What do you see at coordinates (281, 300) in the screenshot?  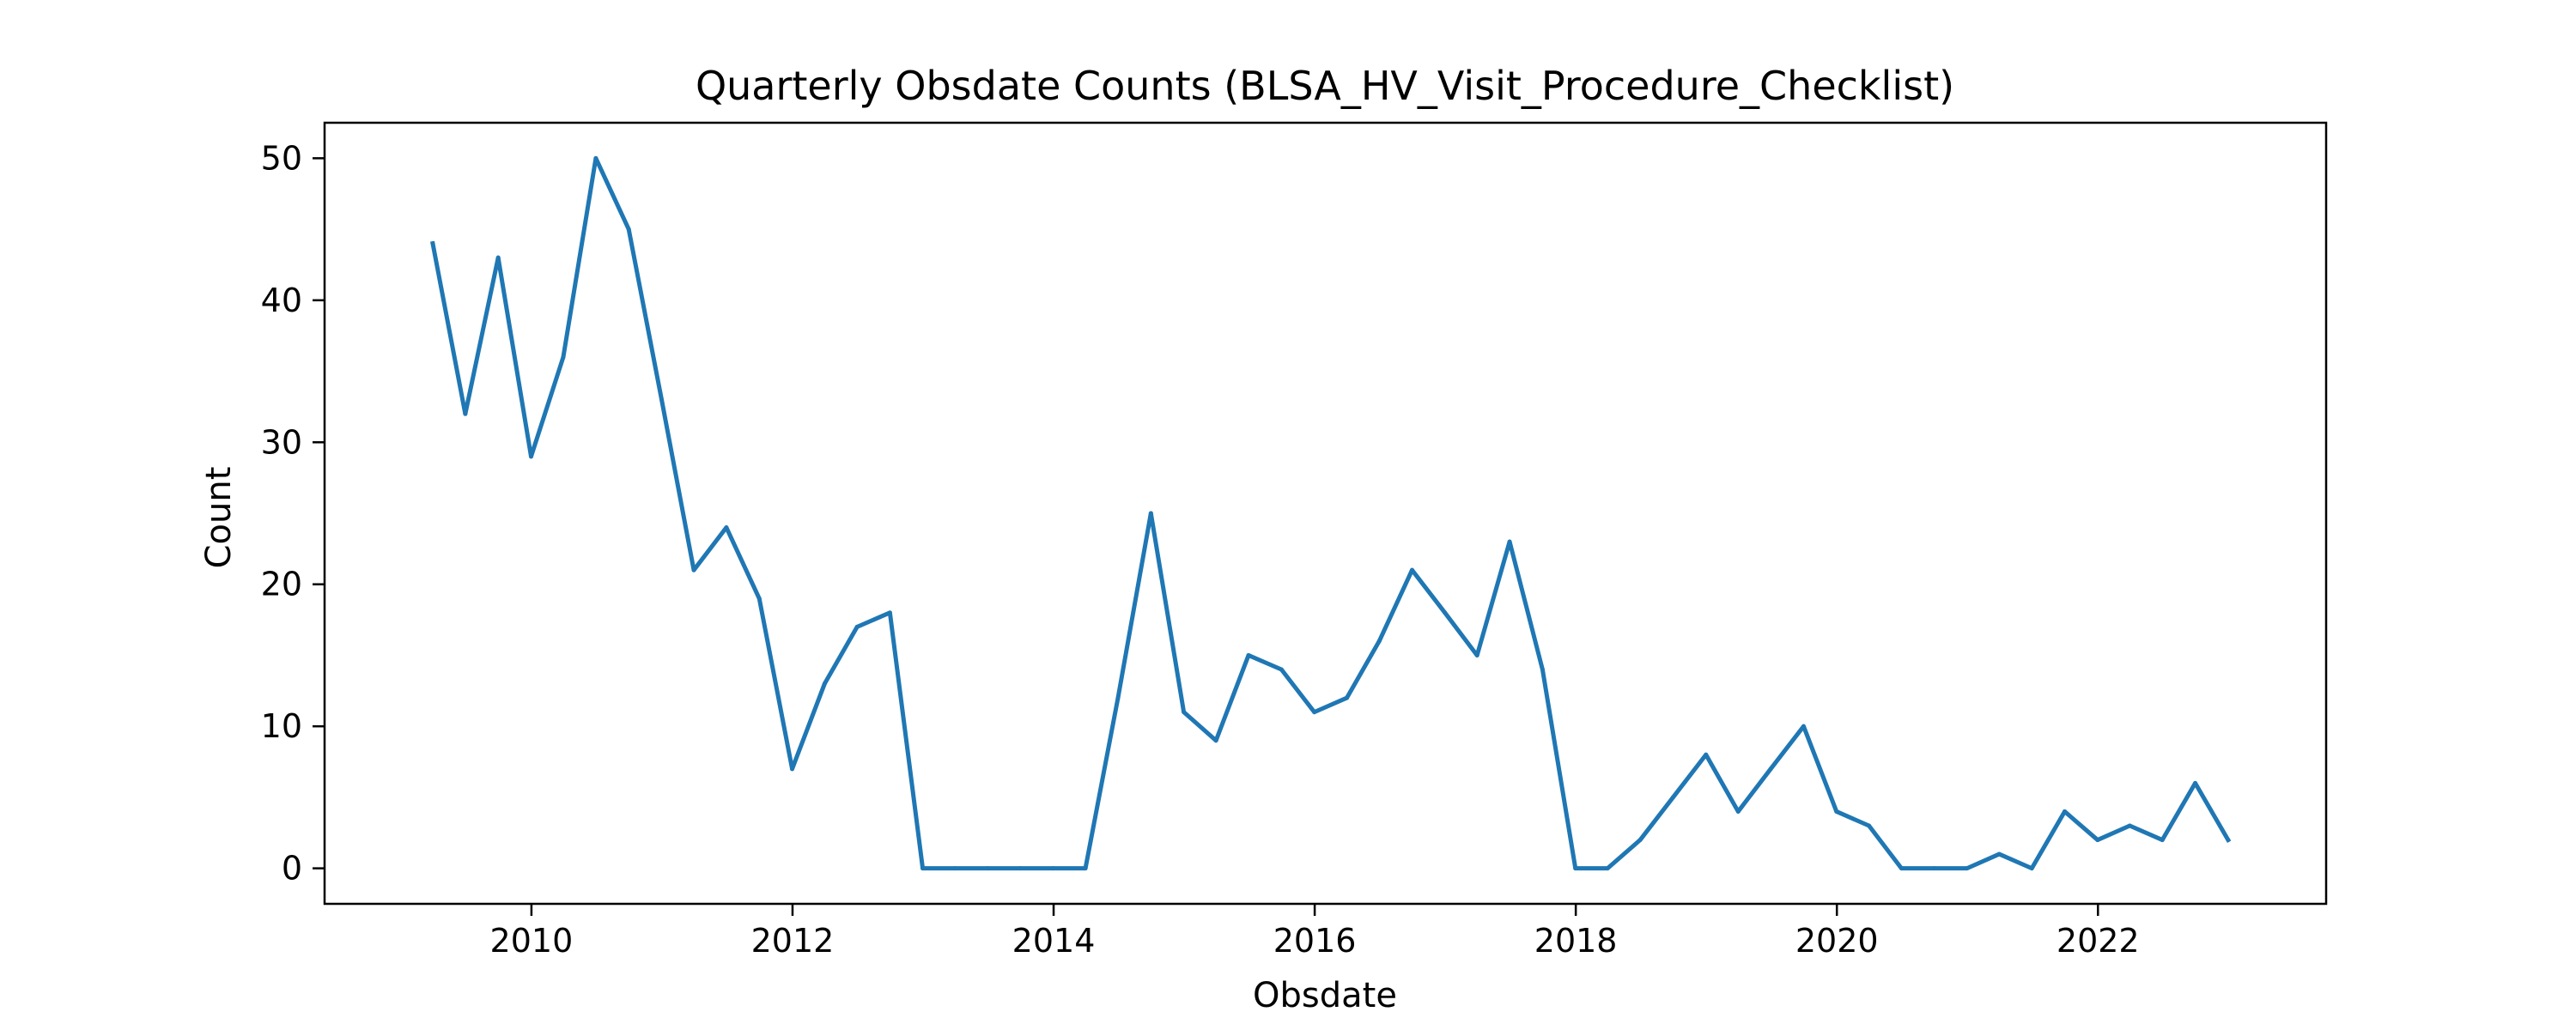 I see `y-tick-label: 40` at bounding box center [281, 300].